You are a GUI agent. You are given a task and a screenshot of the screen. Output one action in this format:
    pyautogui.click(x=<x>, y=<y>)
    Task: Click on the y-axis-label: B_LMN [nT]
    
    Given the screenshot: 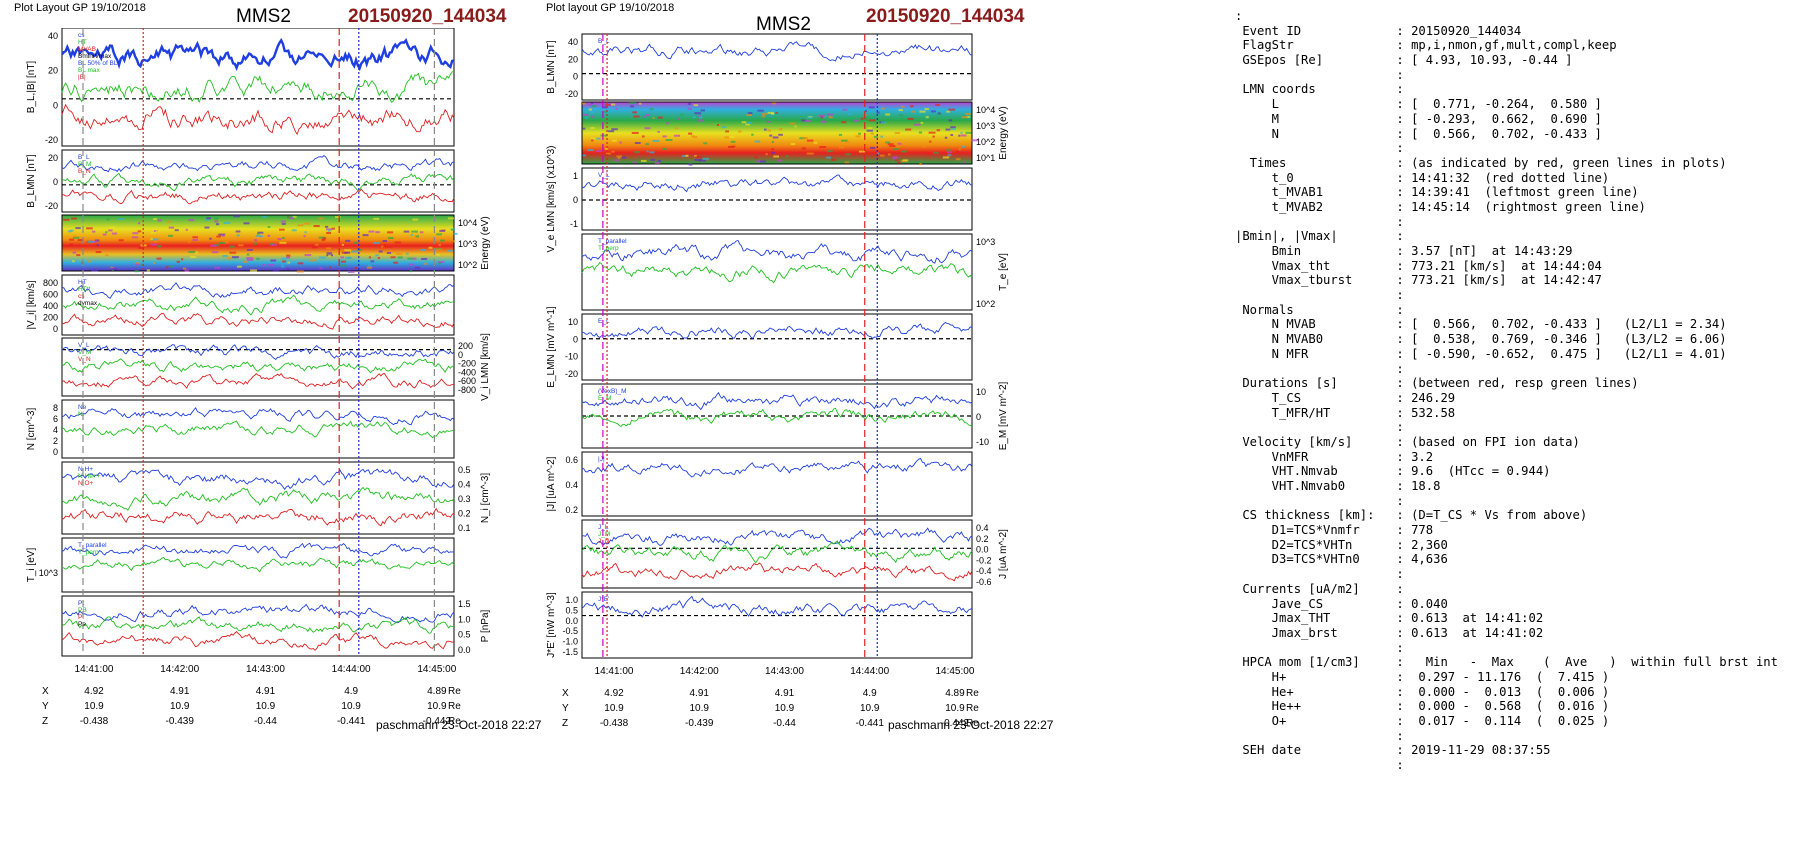 What is the action you would take?
    pyautogui.click(x=31, y=181)
    